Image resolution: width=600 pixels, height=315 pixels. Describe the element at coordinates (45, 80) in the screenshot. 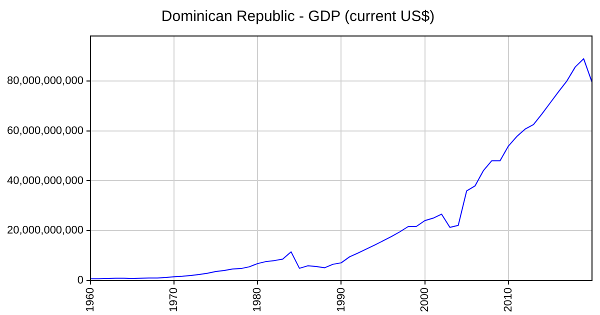

I see `y-tick-label: 80,000,000,000` at that location.